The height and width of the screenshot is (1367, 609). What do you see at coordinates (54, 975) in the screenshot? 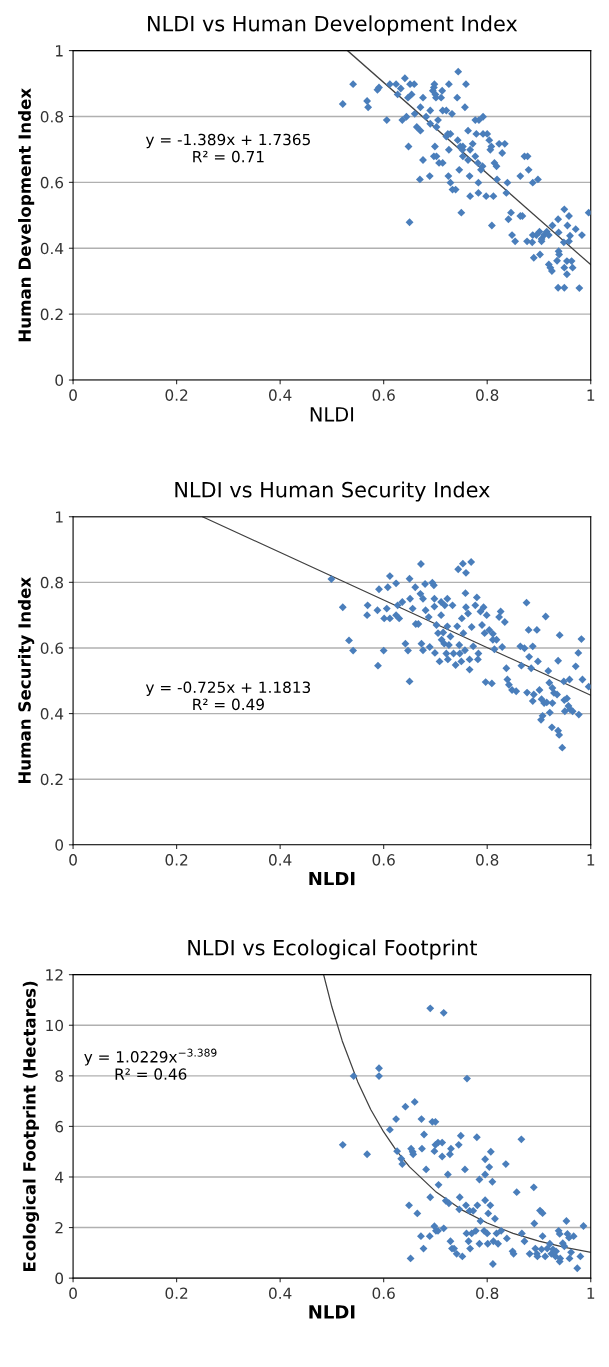
I see `y-tick-label: 12` at bounding box center [54, 975].